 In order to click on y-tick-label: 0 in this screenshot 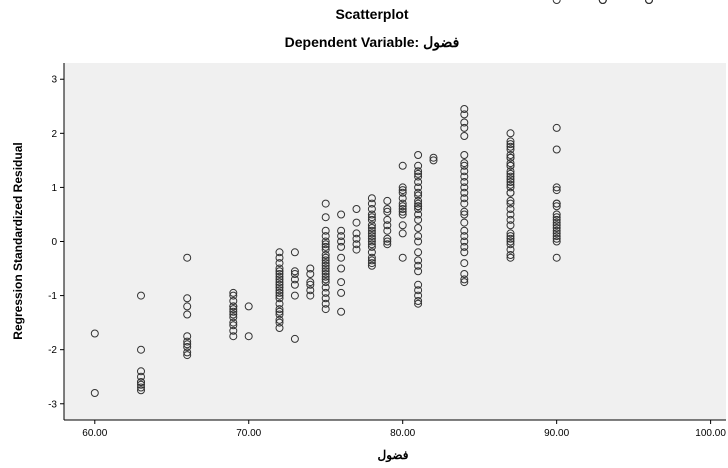, I will do `click(54, 242)`.